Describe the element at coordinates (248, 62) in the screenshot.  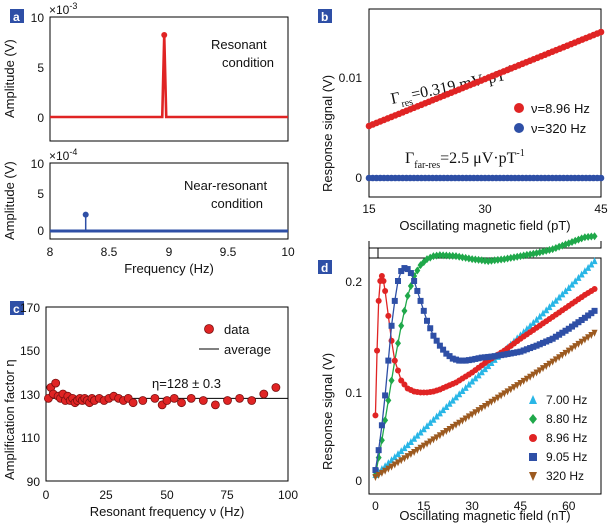
I see `panel-a-annotation-line2: condition` at that location.